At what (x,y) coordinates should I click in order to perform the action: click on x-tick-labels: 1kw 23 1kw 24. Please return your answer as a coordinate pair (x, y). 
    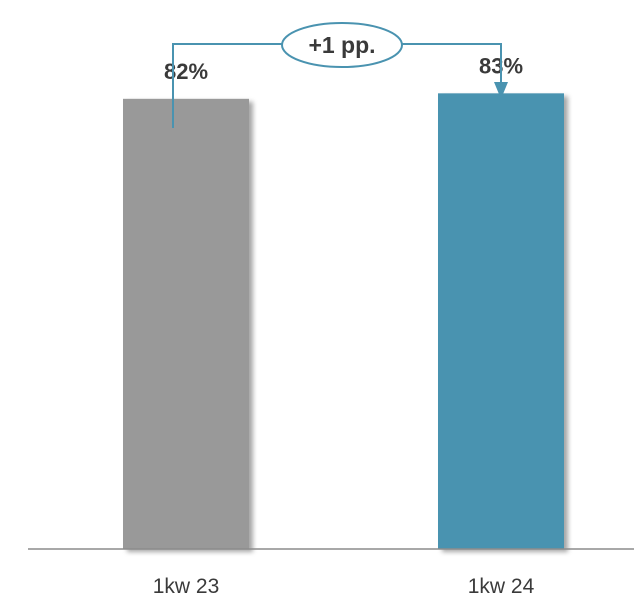
    Looking at the image, I should click on (344, 586).